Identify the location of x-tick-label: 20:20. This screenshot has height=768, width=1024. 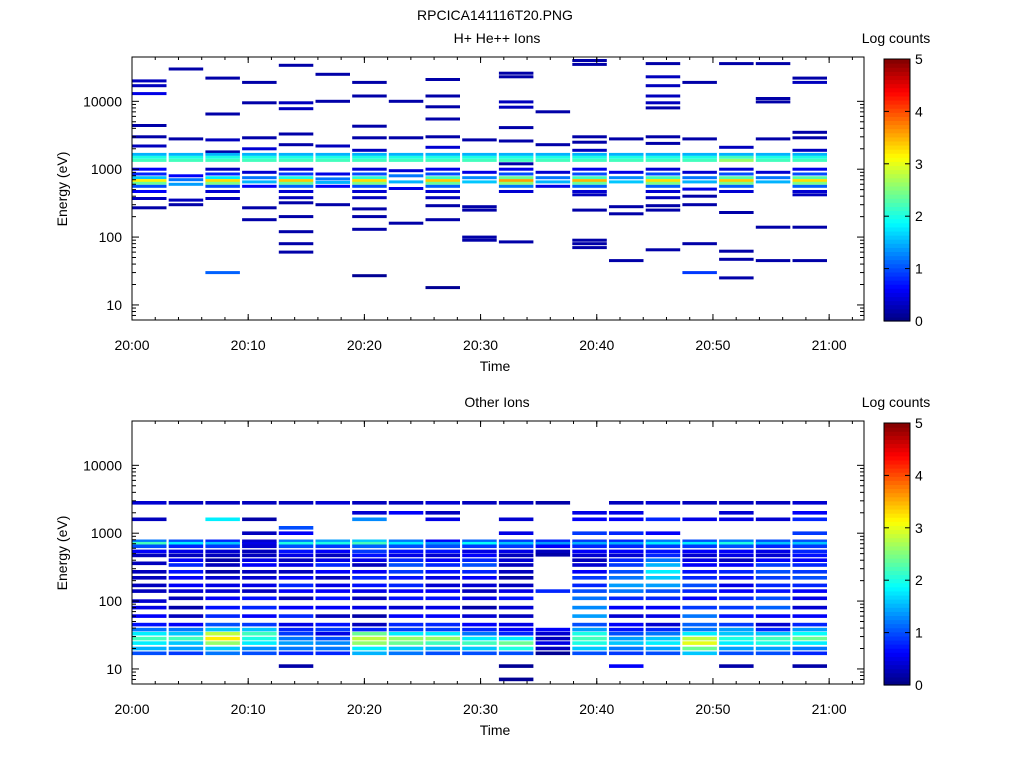
(364, 709).